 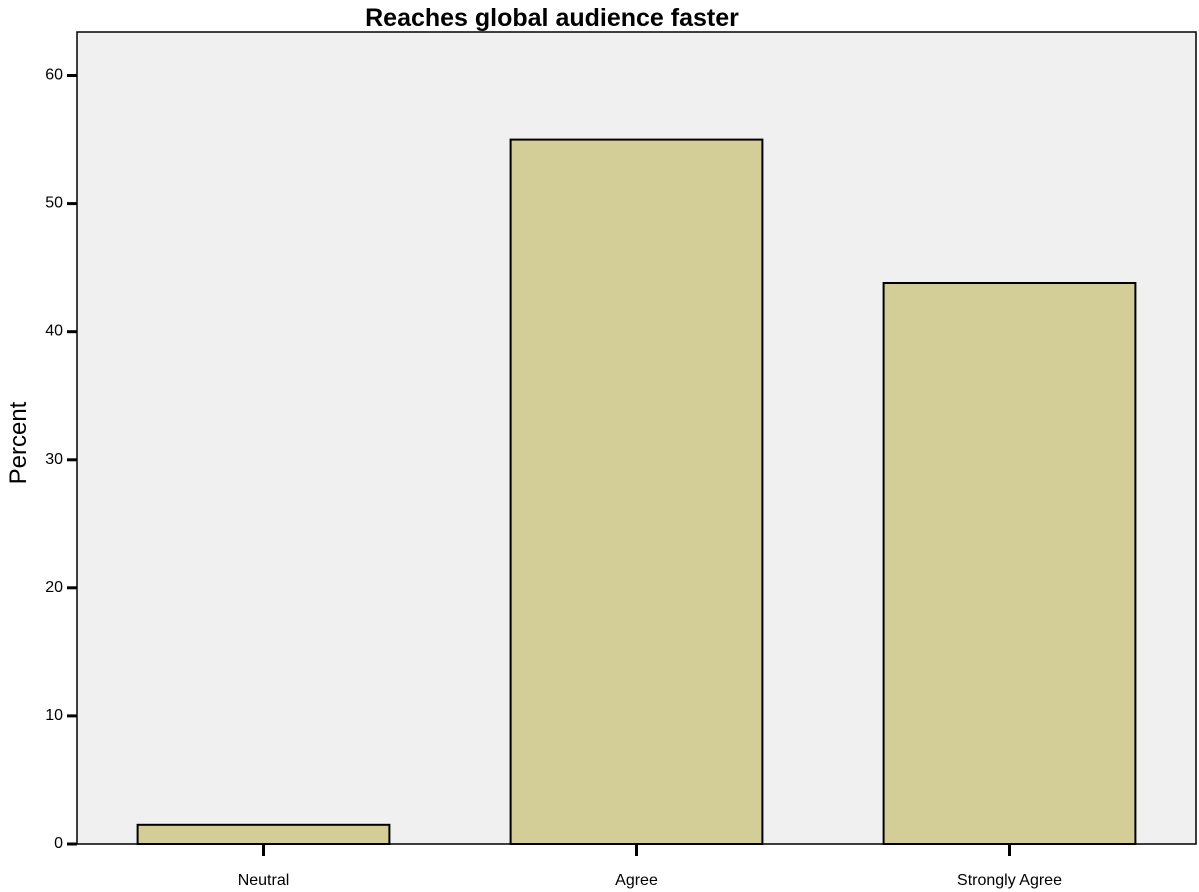 I want to click on y-tick-label: 40, so click(x=54, y=331).